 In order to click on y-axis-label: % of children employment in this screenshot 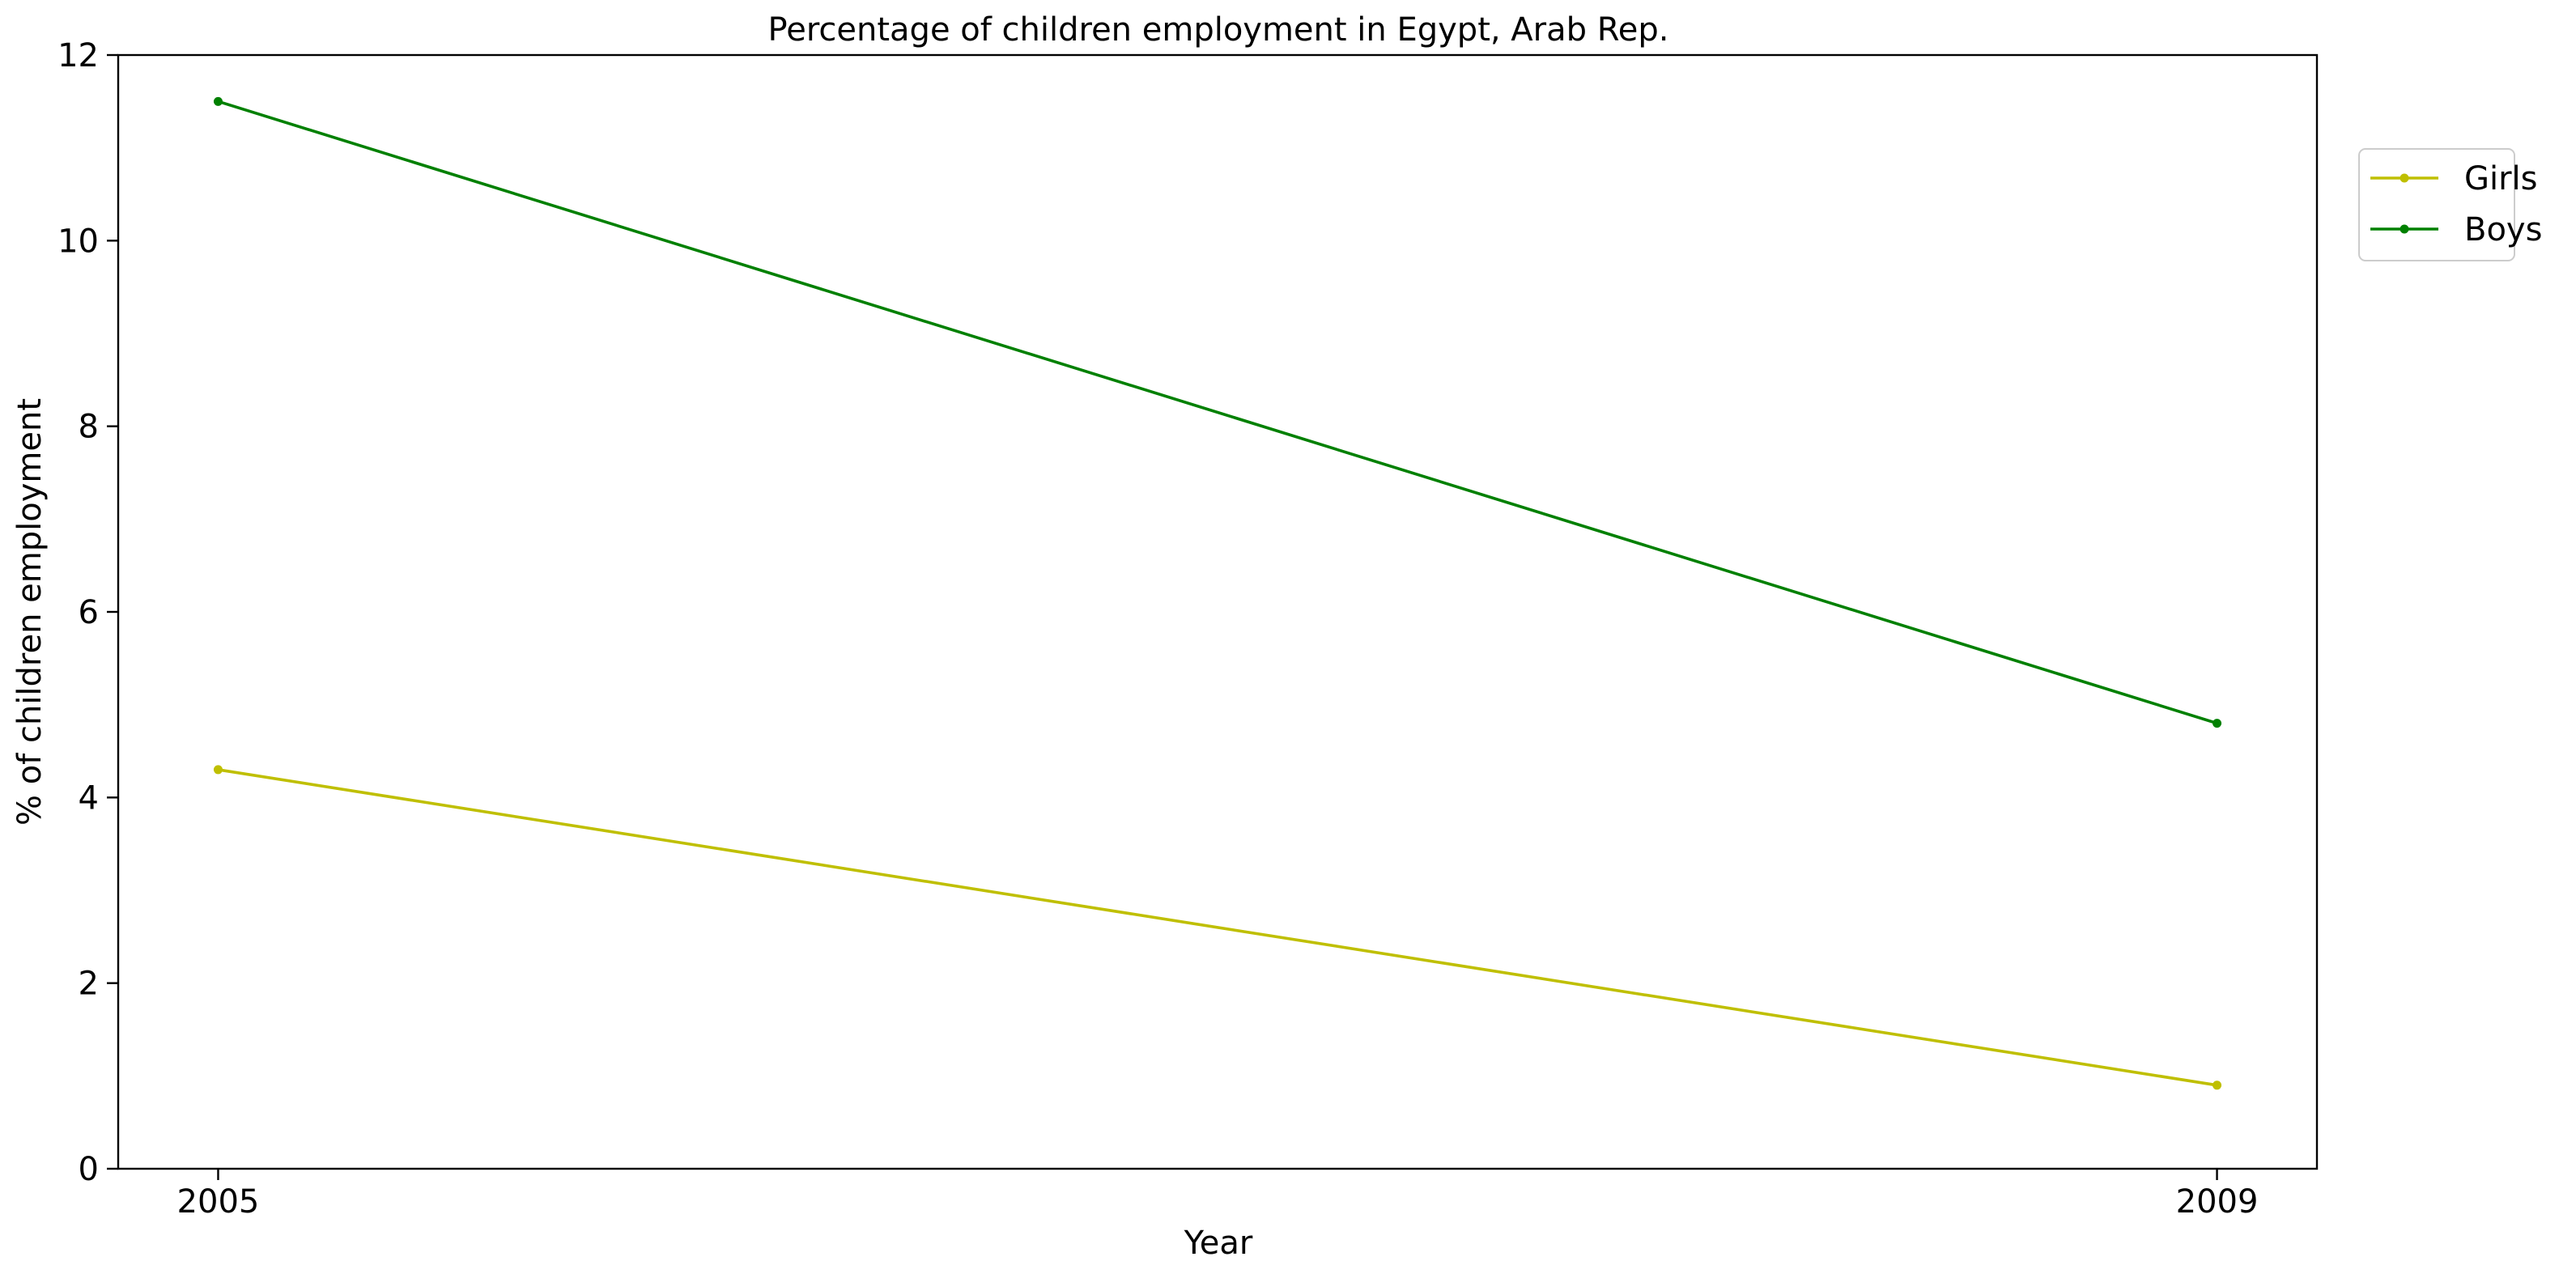, I will do `click(30, 612)`.